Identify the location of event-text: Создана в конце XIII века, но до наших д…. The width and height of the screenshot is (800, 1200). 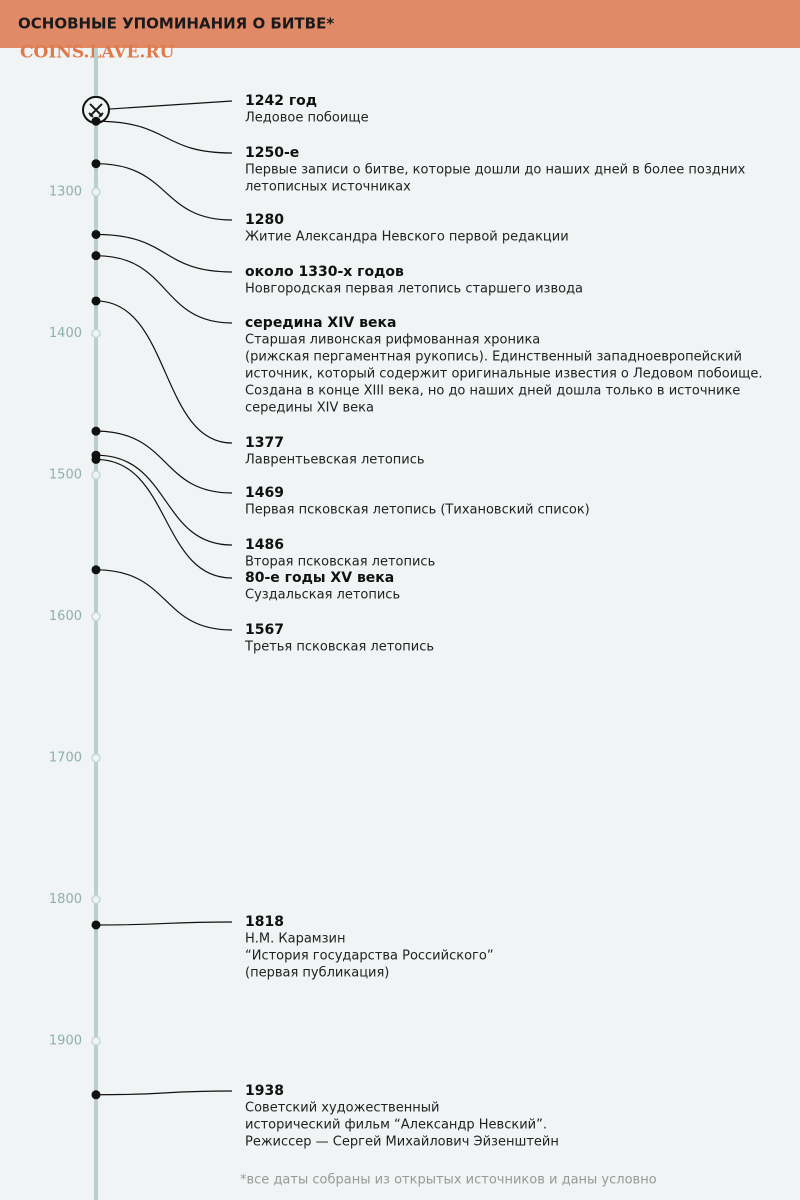
(492, 391).